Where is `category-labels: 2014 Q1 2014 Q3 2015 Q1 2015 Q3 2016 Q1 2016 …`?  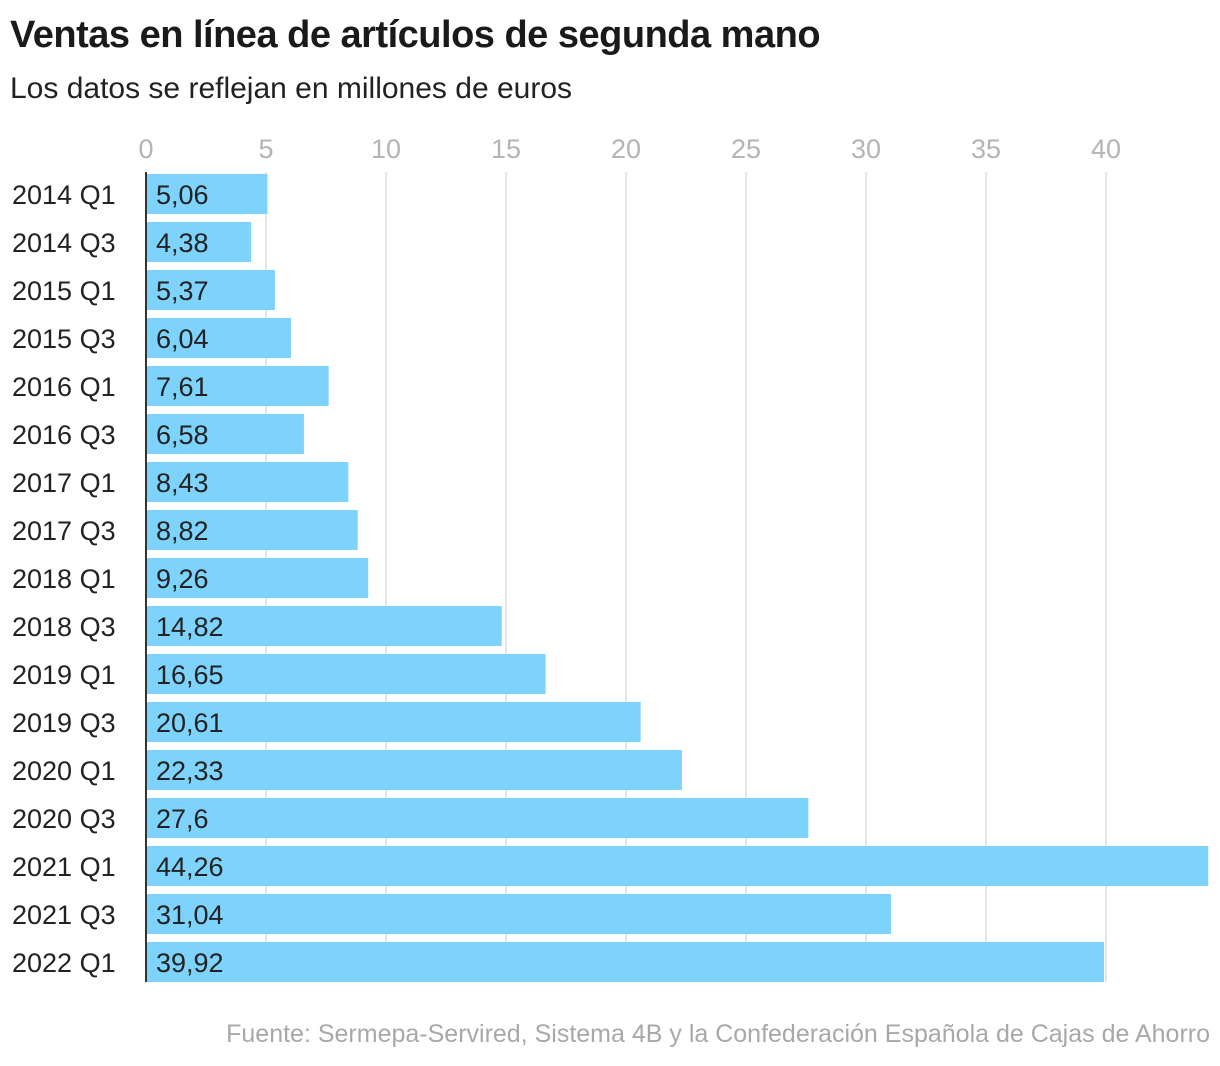
category-labels: 2014 Q1 2014 Q3 2015 Q1 2015 Q3 2016 Q1 2016 … is located at coordinates (64, 579).